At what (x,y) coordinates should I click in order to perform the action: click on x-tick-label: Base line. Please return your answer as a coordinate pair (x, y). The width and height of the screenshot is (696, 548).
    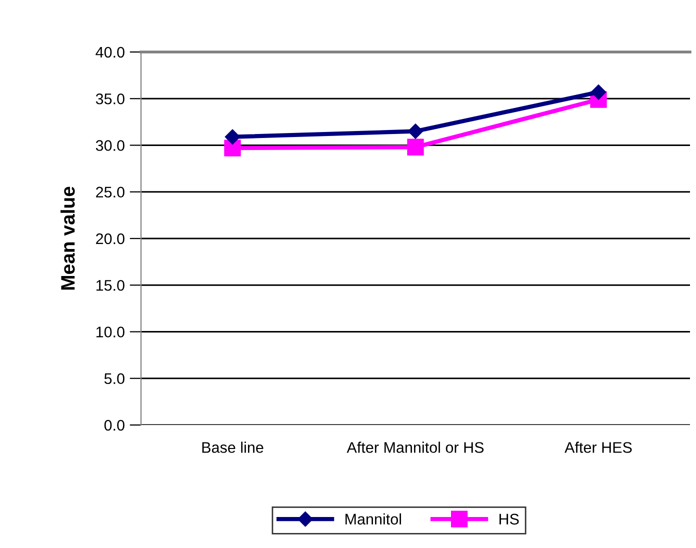
    Looking at the image, I should click on (233, 447).